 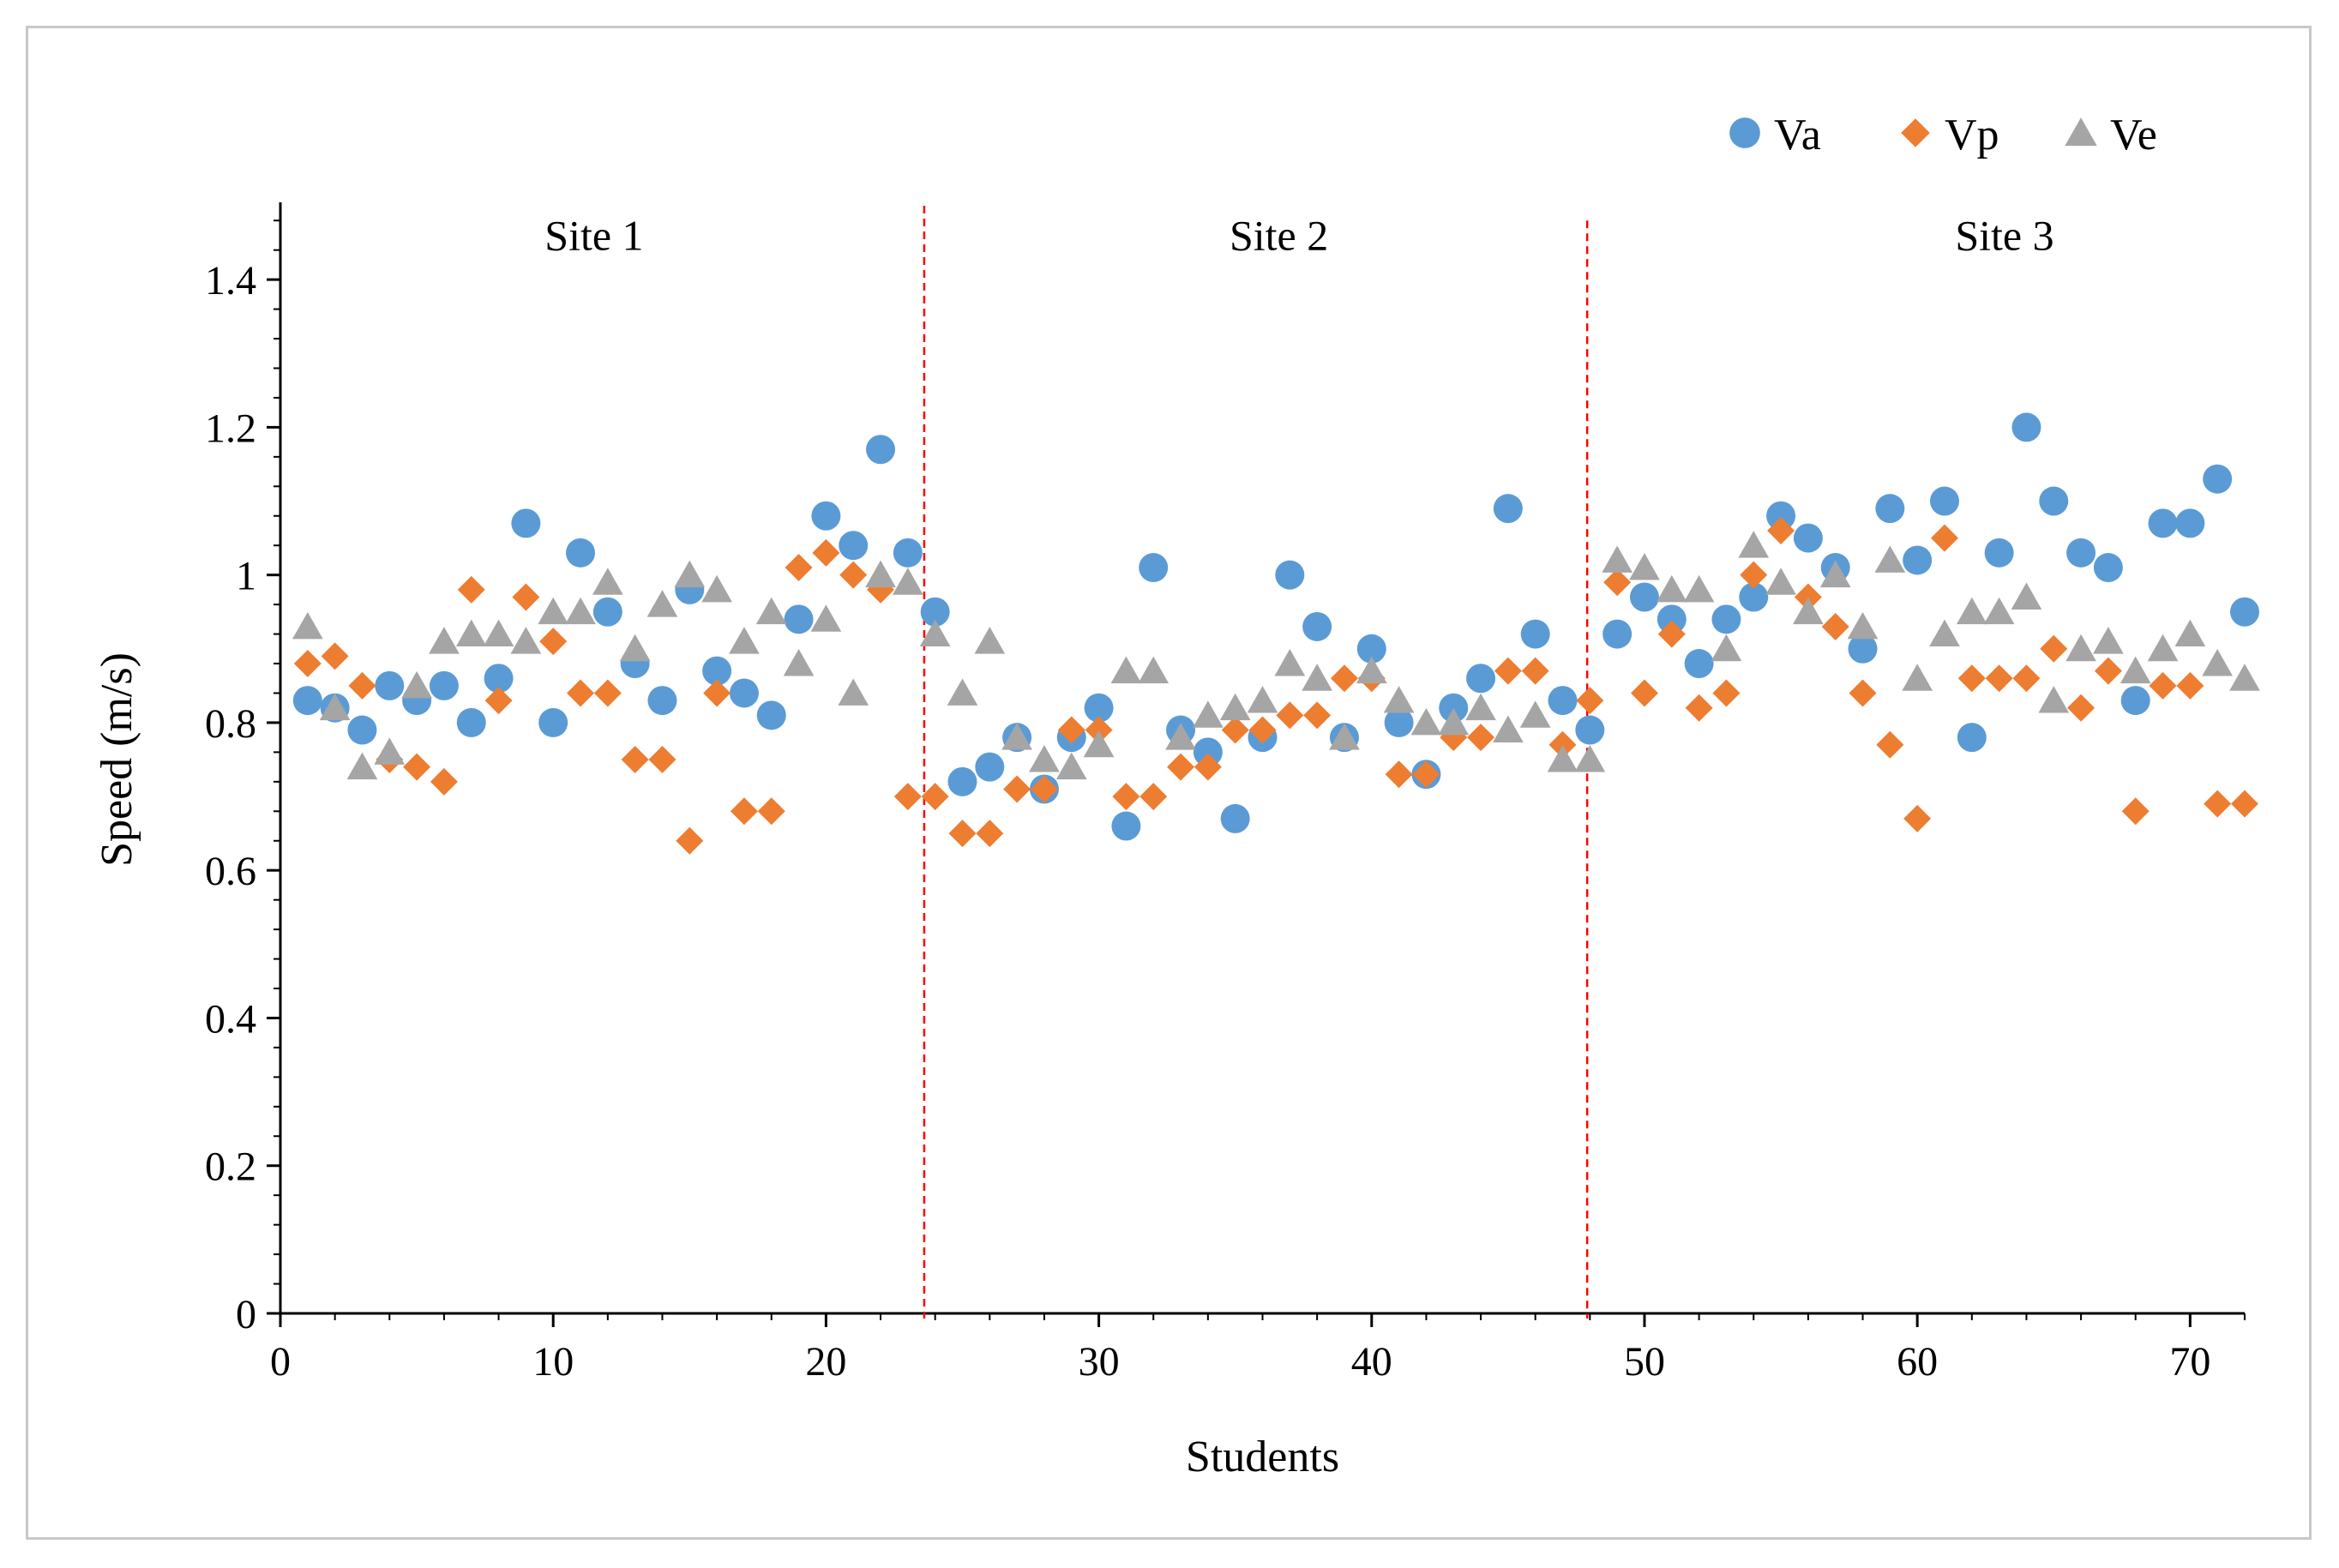 I want to click on series-ve, so click(x=1276, y=655).